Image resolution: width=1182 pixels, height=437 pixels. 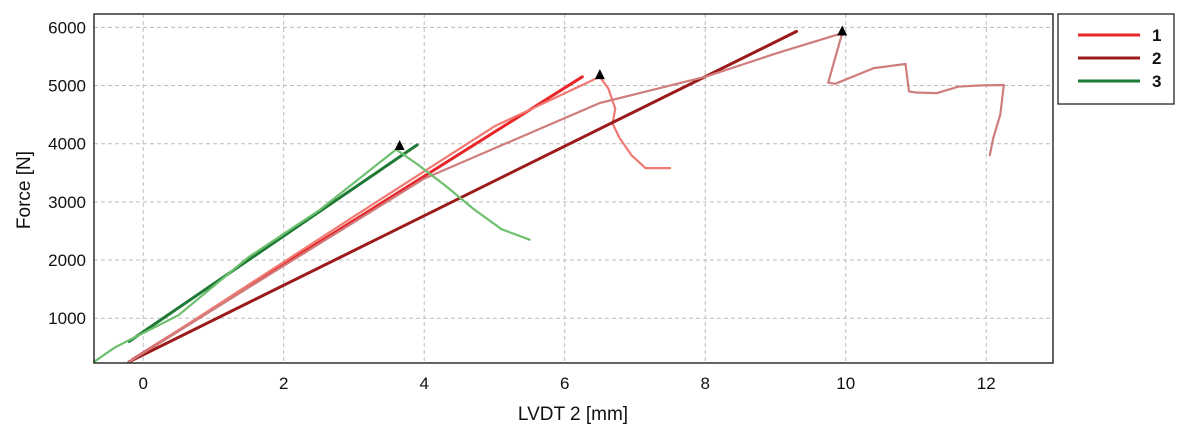 What do you see at coordinates (1156, 58) in the screenshot?
I see `legend-label-2: 2` at bounding box center [1156, 58].